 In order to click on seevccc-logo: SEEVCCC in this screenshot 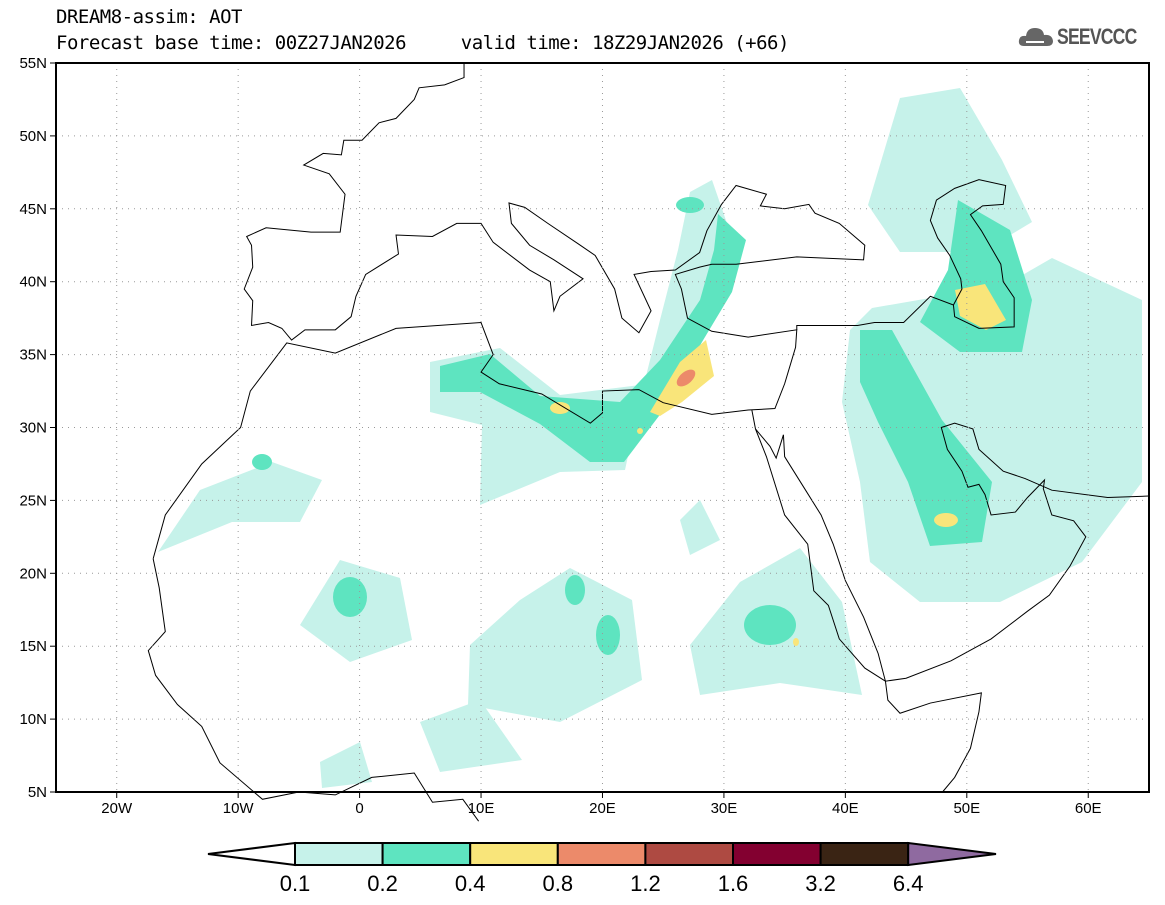, I will do `click(1087, 37)`.